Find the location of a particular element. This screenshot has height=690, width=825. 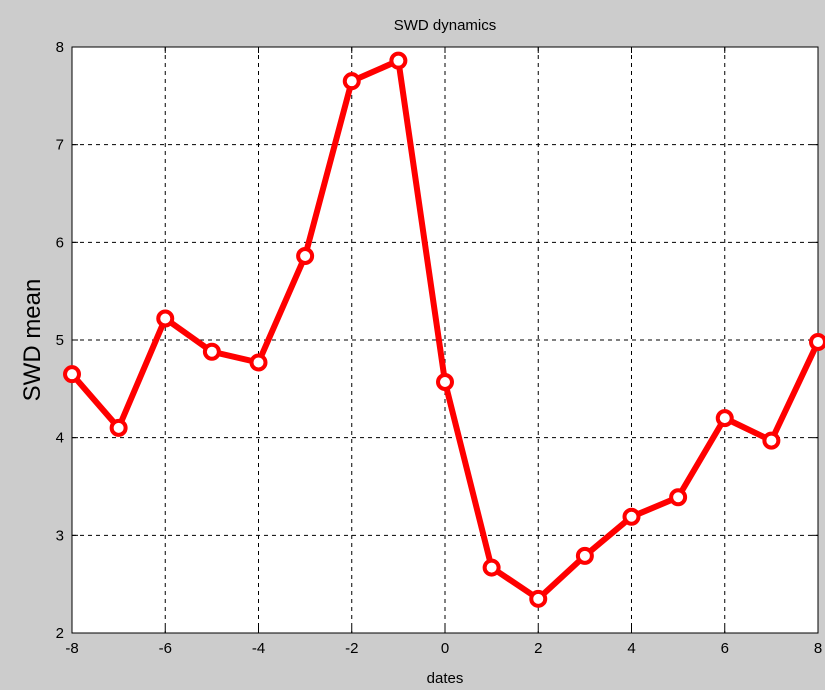

x-axis-label: dates is located at coordinates (445, 678).